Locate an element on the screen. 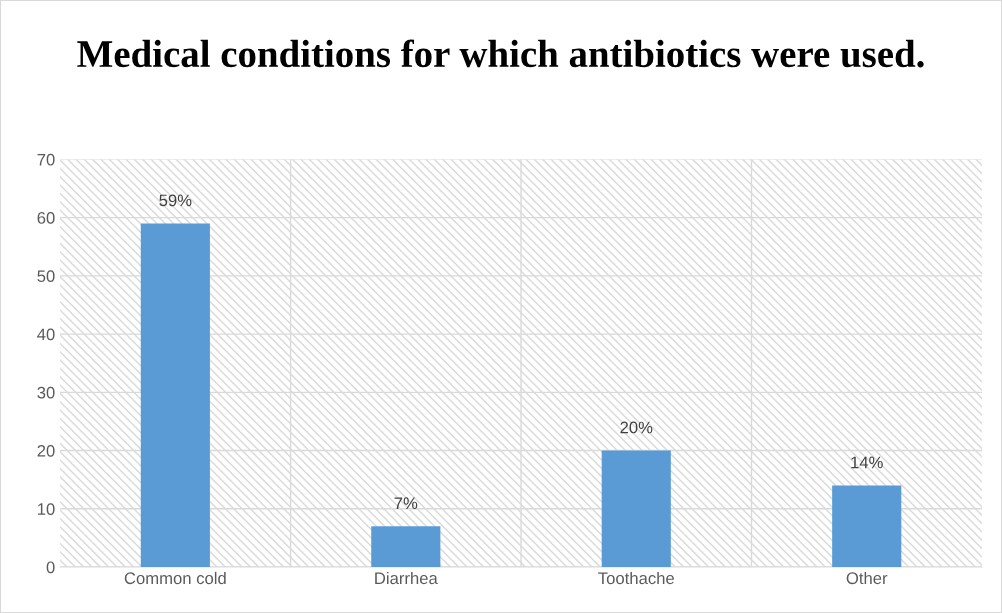 The width and height of the screenshot is (1002, 613). x-tick-label: Other is located at coordinates (867, 578).